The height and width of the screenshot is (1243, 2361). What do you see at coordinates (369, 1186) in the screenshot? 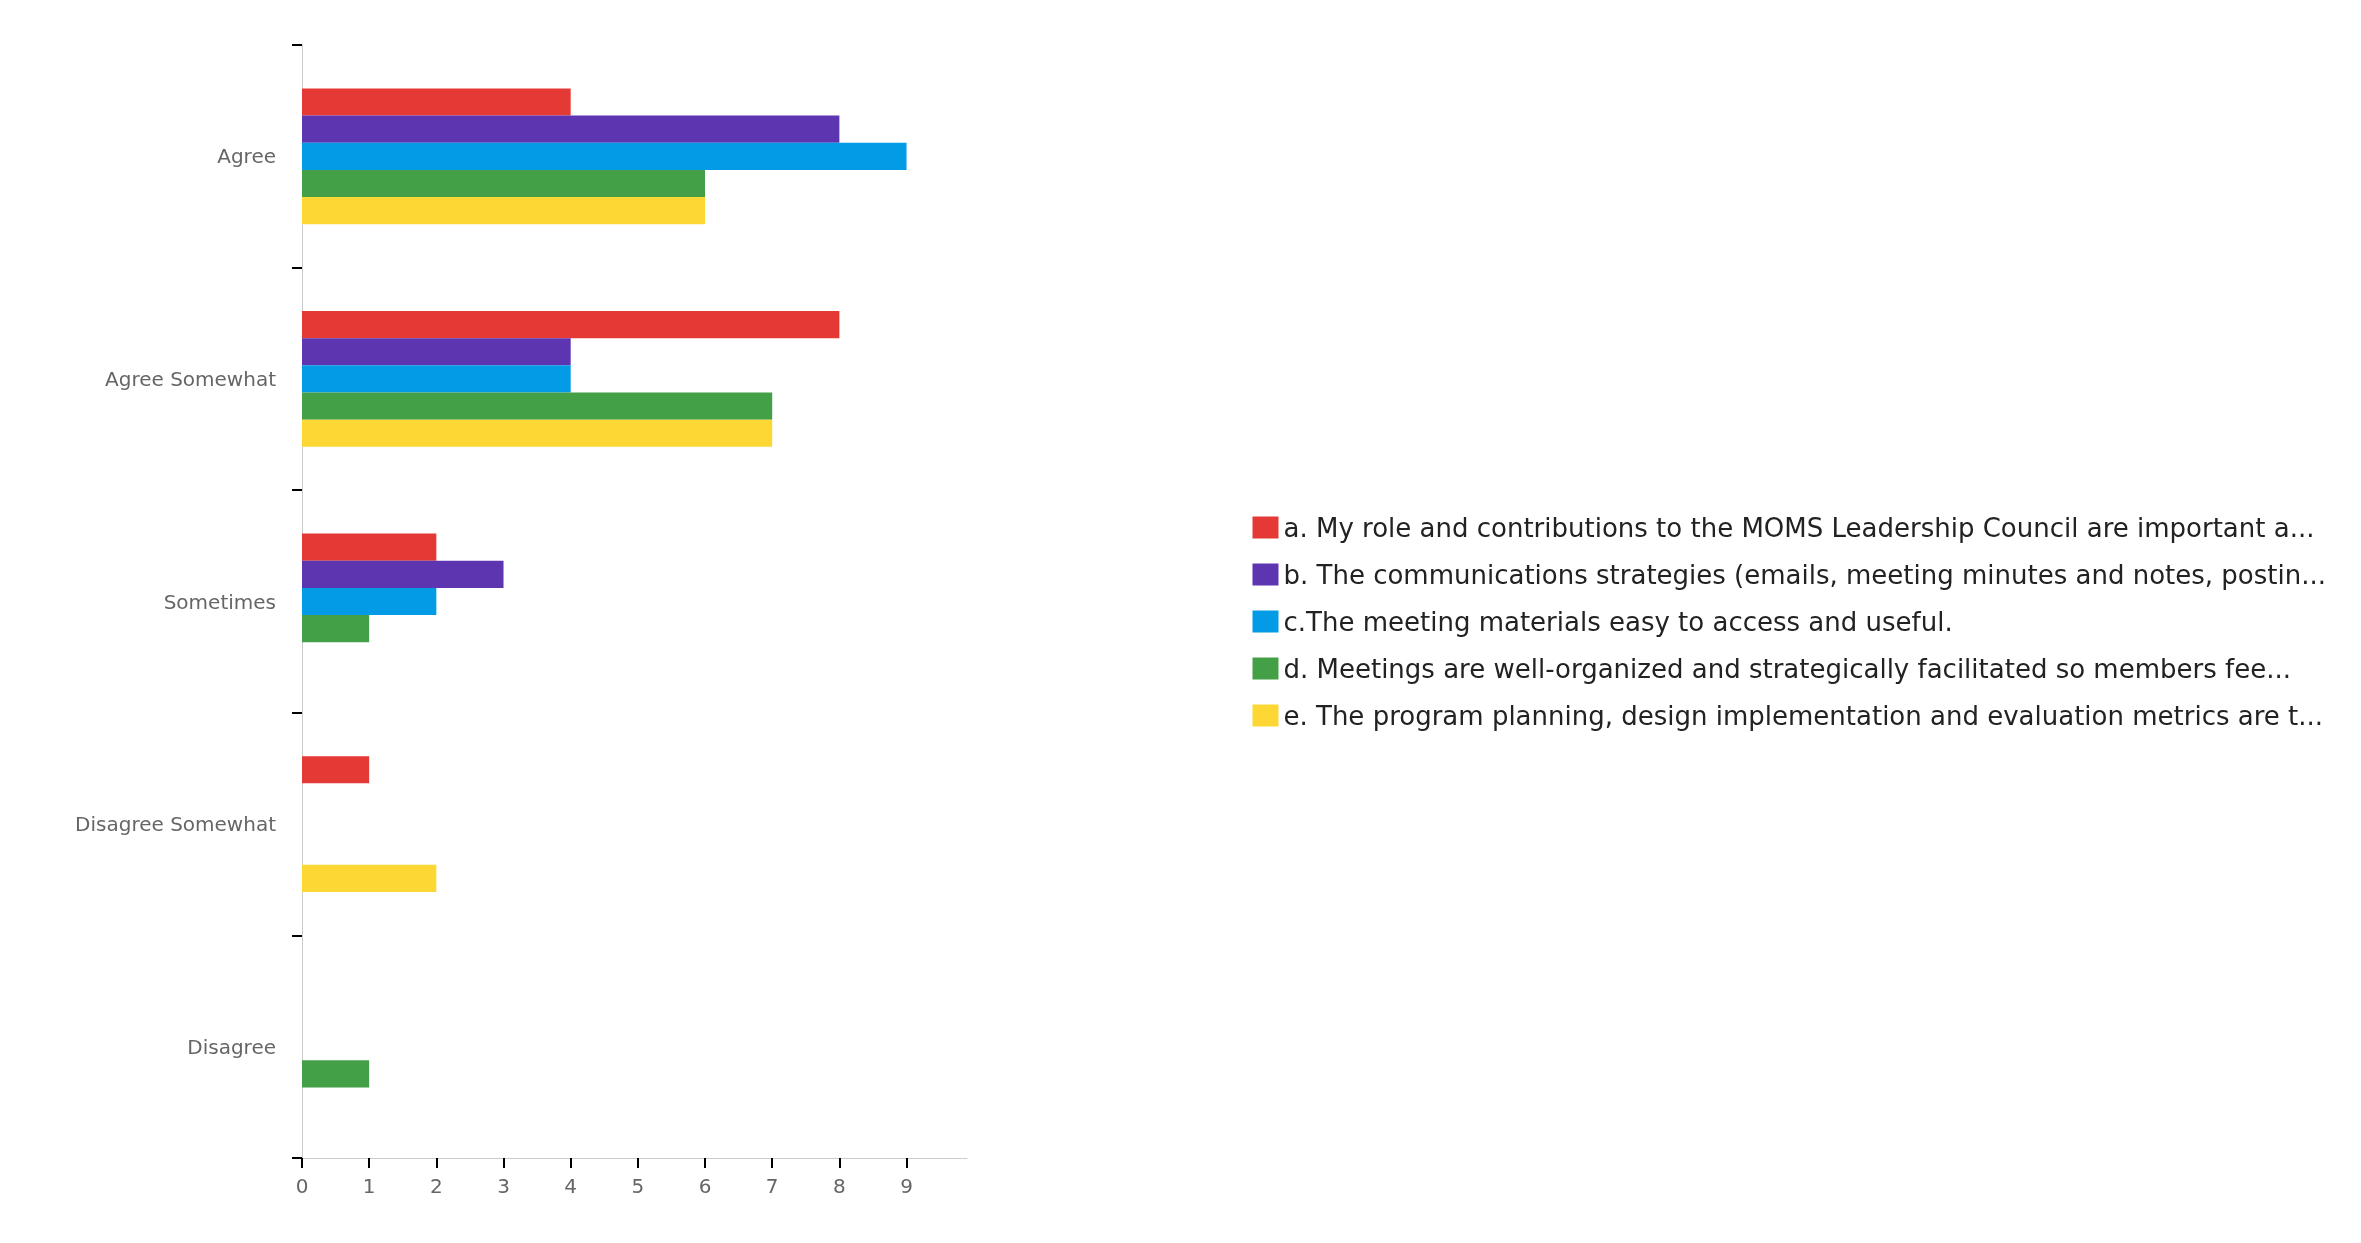
I see `x-tick-label: 1` at bounding box center [369, 1186].